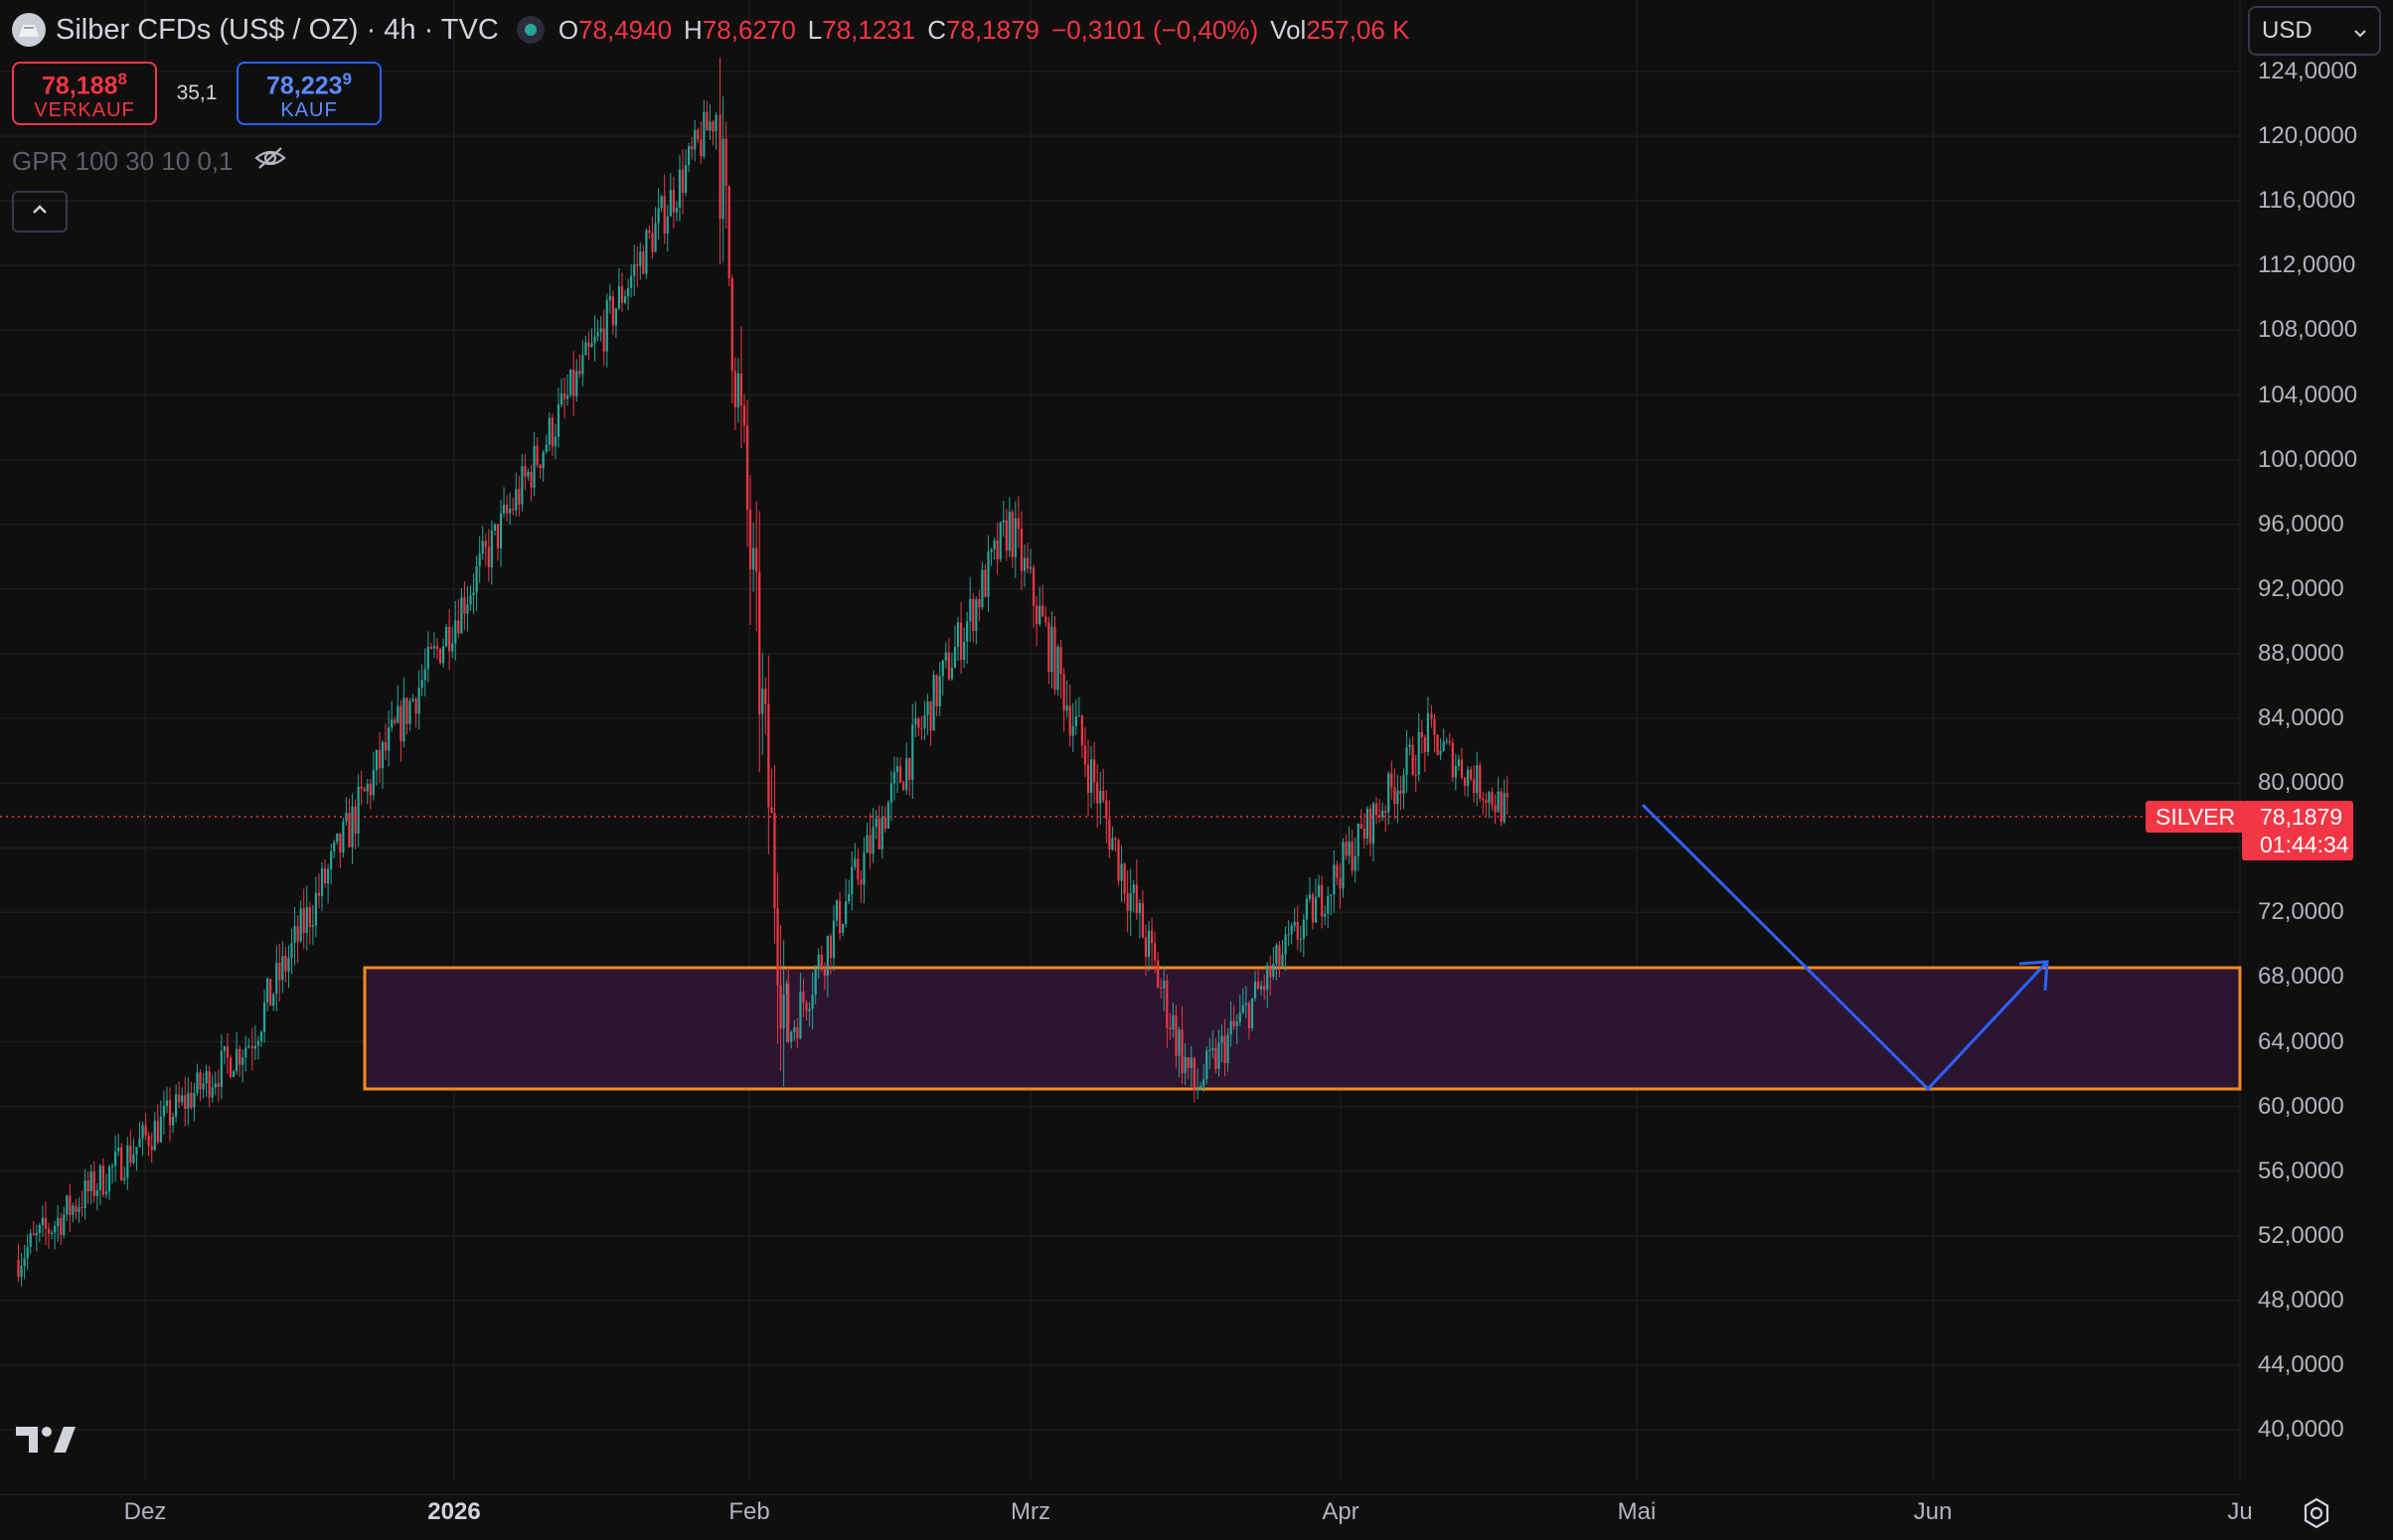 The image size is (2393, 1540). What do you see at coordinates (2308, 330) in the screenshot?
I see `price-axis-label: 108,0000` at bounding box center [2308, 330].